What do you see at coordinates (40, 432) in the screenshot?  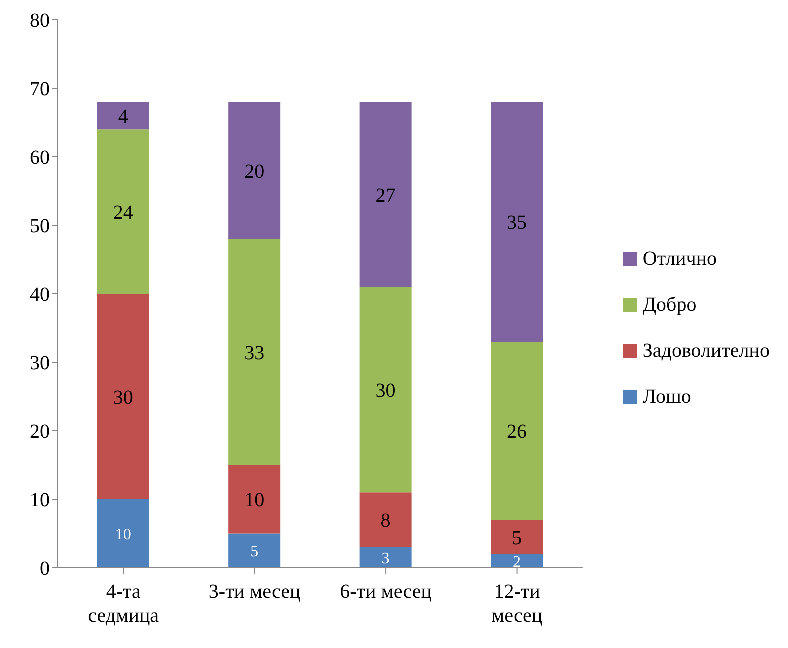 I see `y-tick-label: 20` at bounding box center [40, 432].